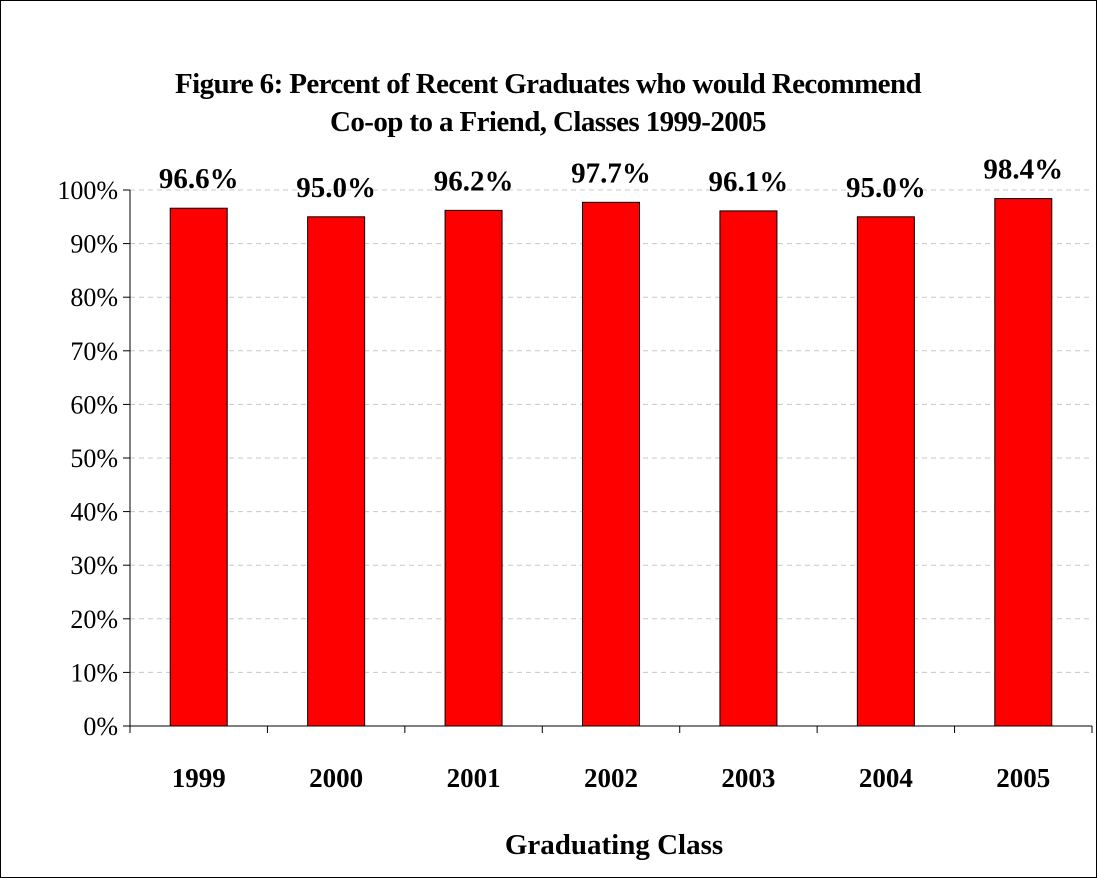 The height and width of the screenshot is (878, 1097). Describe the element at coordinates (336, 778) in the screenshot. I see `x-tick-label-2000: 2000` at that location.